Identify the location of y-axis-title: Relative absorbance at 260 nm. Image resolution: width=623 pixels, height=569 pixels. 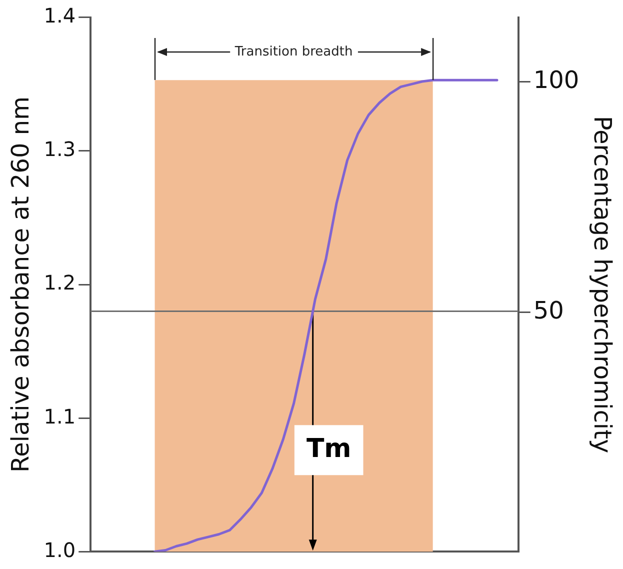
(20, 284).